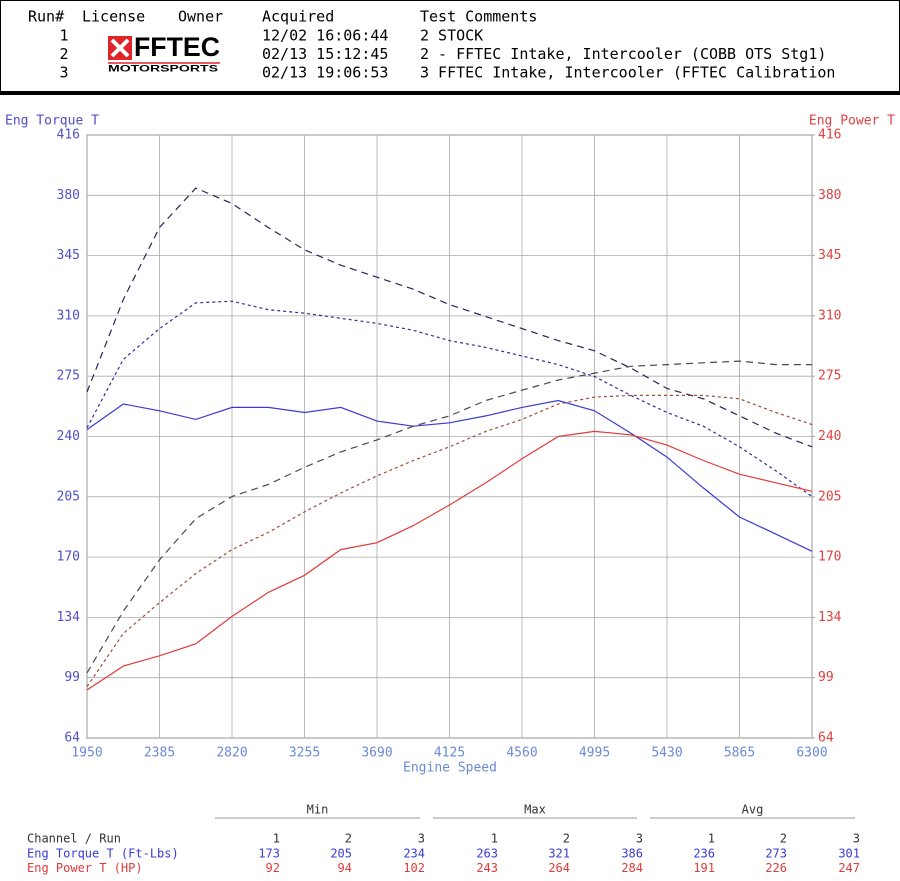  I want to click on x-tick-label: 3255, so click(304, 753).